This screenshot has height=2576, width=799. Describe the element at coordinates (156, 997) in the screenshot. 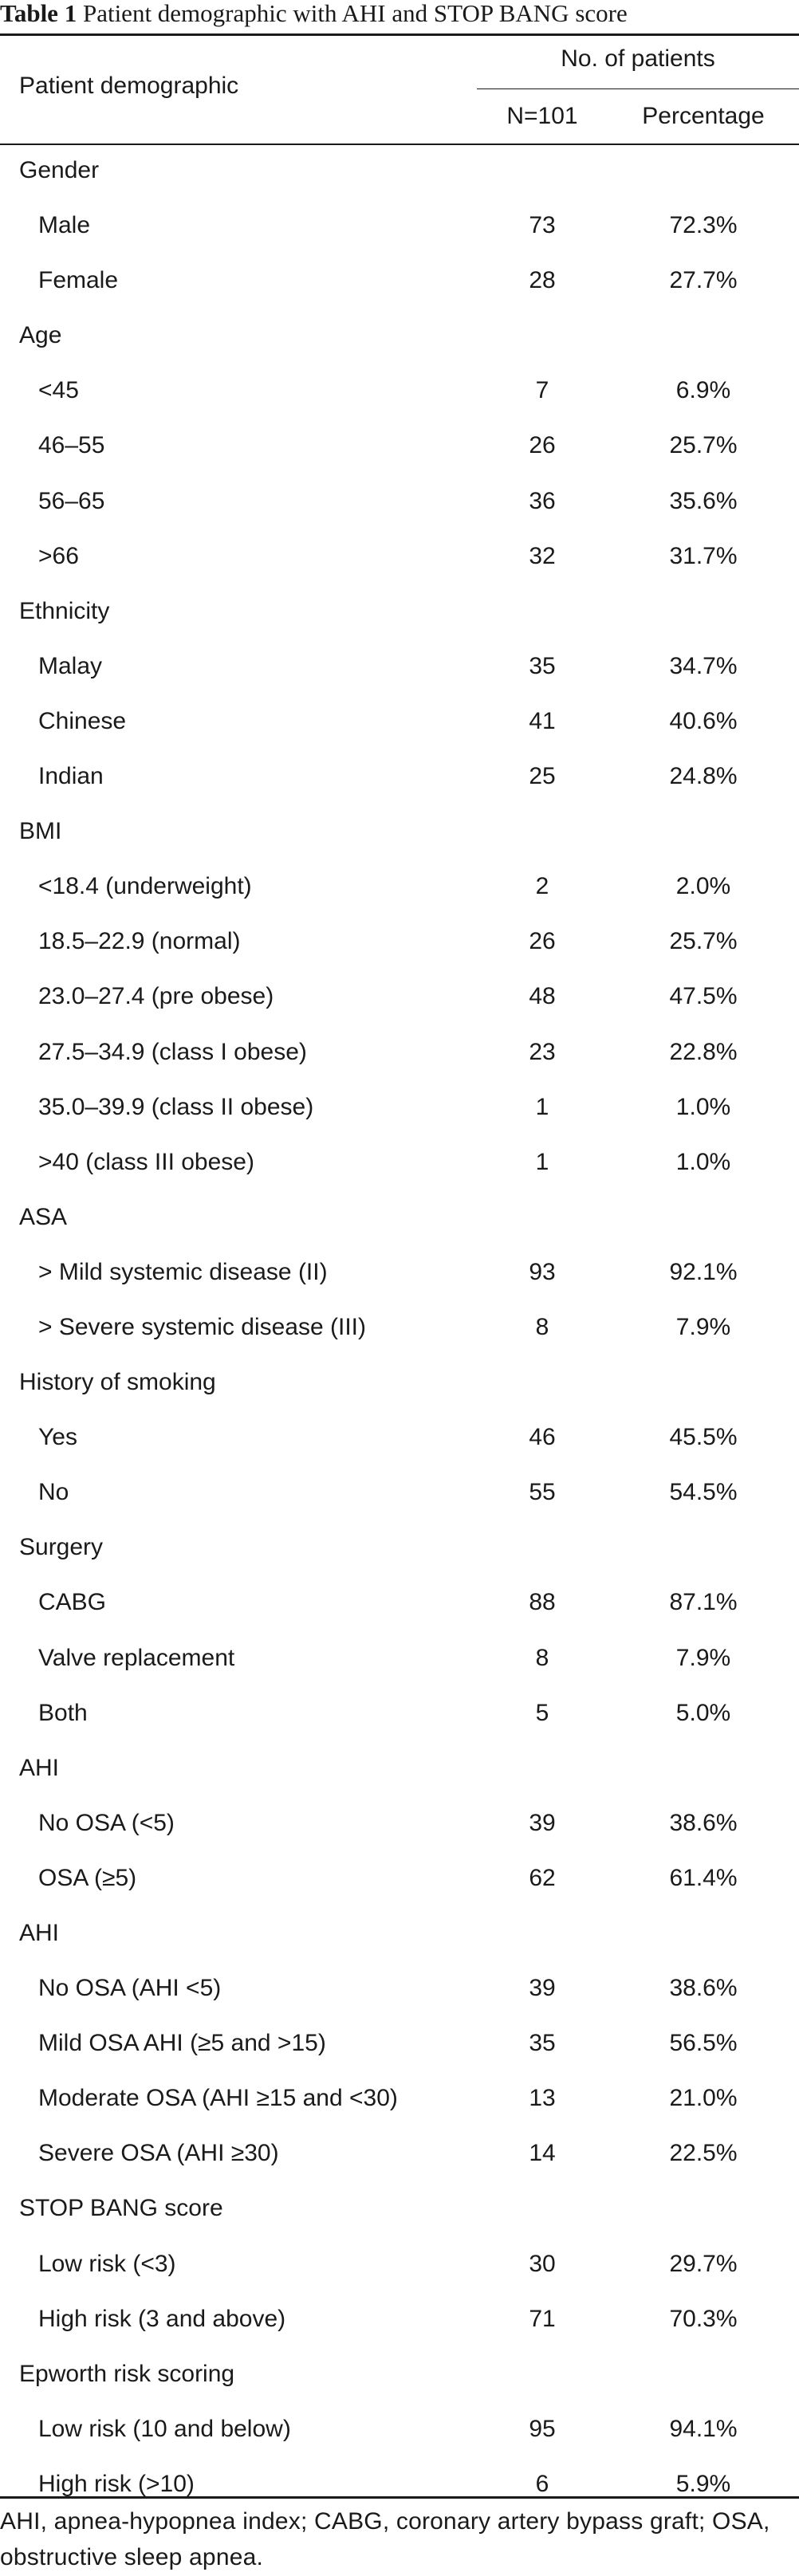

I see `row-label: 23.0–27.4 (pre obese)` at that location.